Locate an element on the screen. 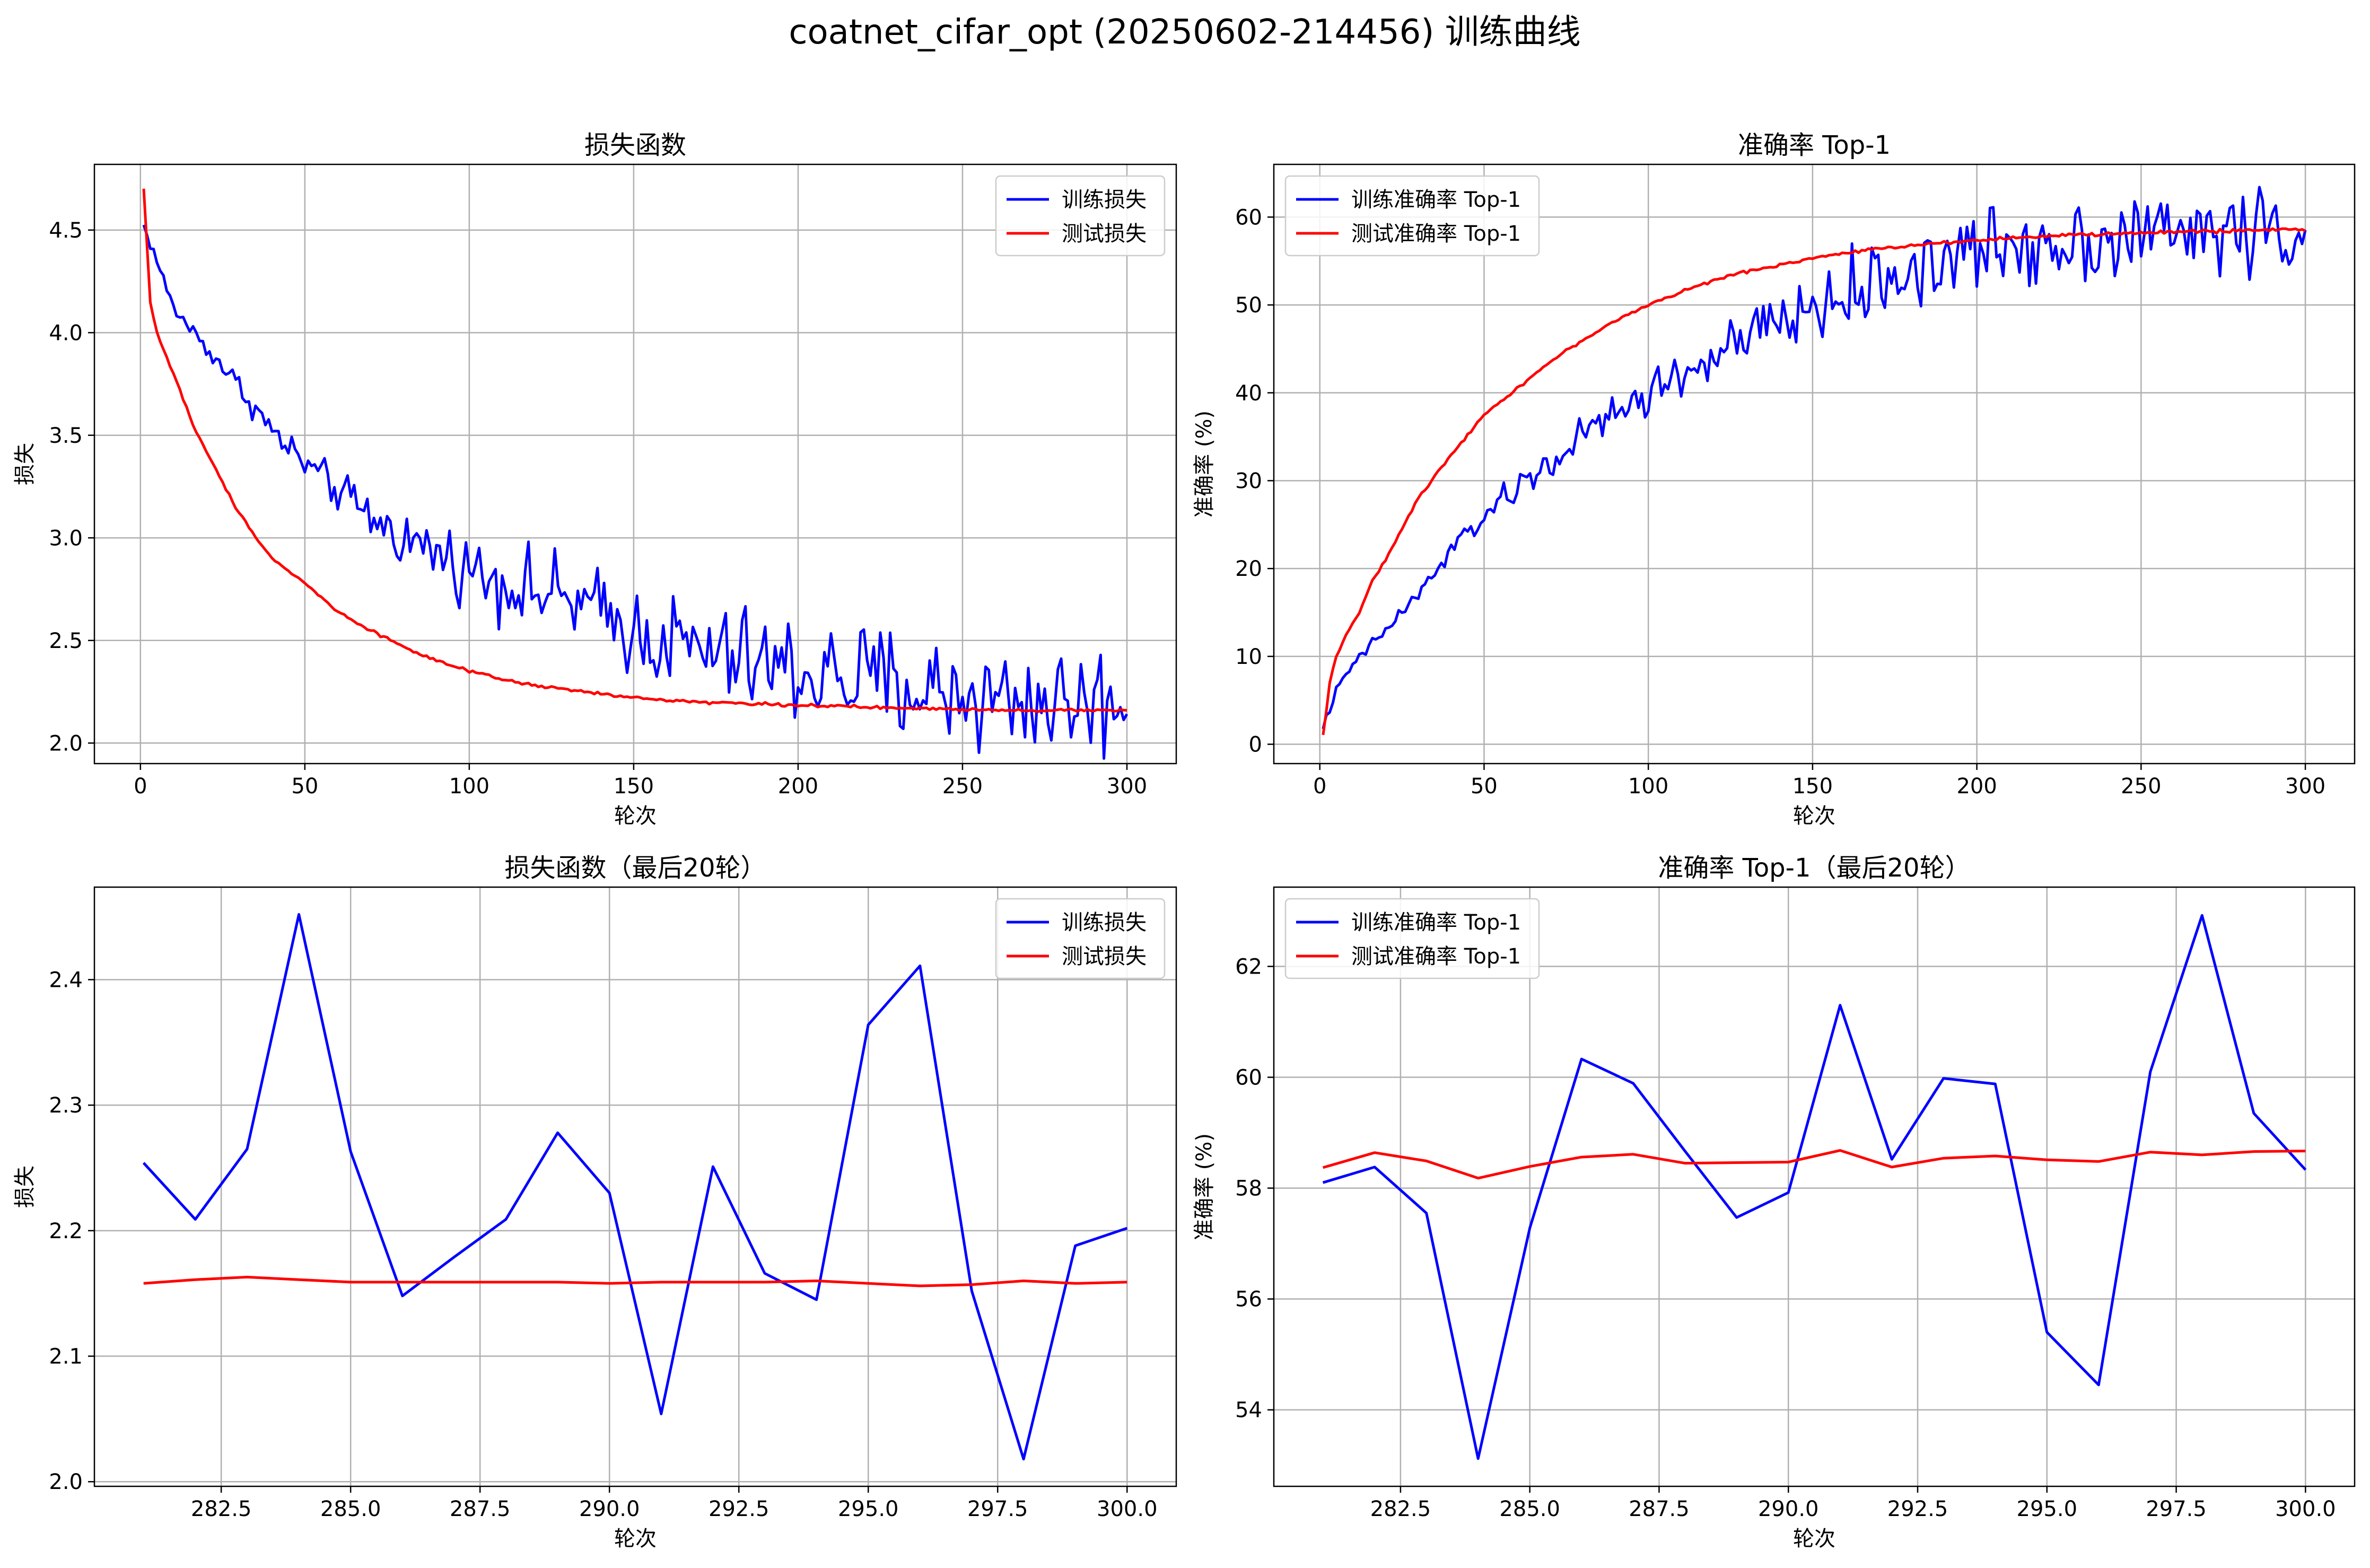 This screenshot has height=1568, width=2370. y-tick-label-2-3: 2.3 is located at coordinates (66, 1105).